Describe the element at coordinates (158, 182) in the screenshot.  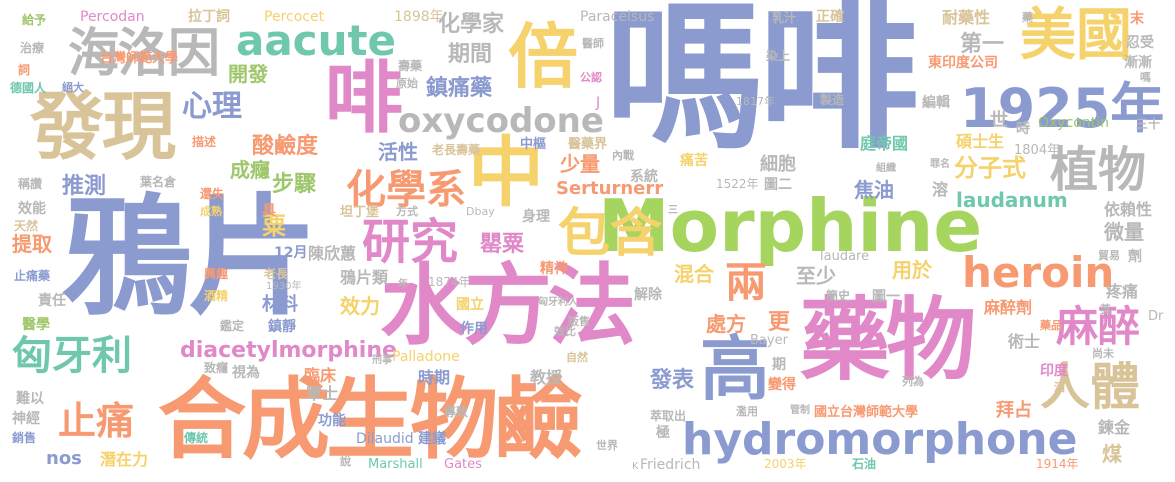
I see `word: 葉名倉` at that location.